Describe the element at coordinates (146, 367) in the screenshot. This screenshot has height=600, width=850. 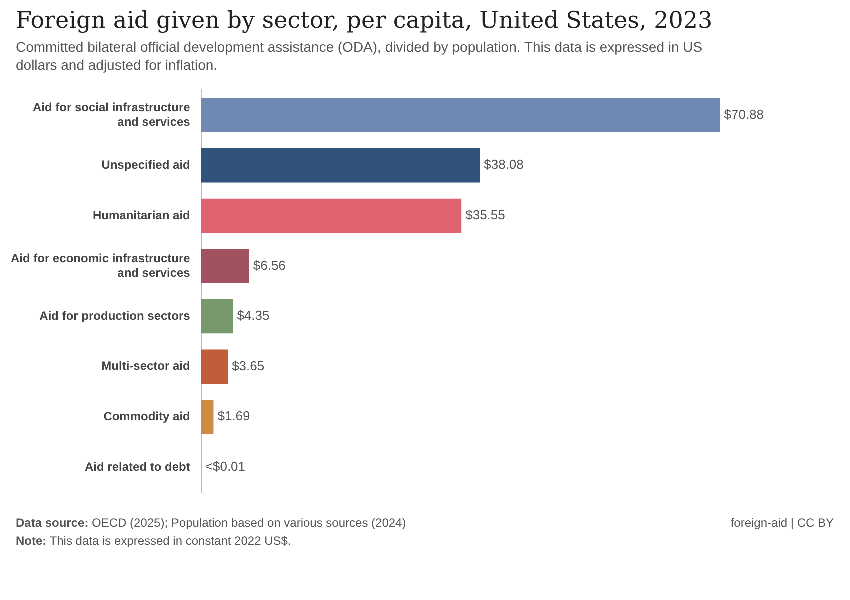
I see `y-tick-label: Multi-sector aid` at that location.